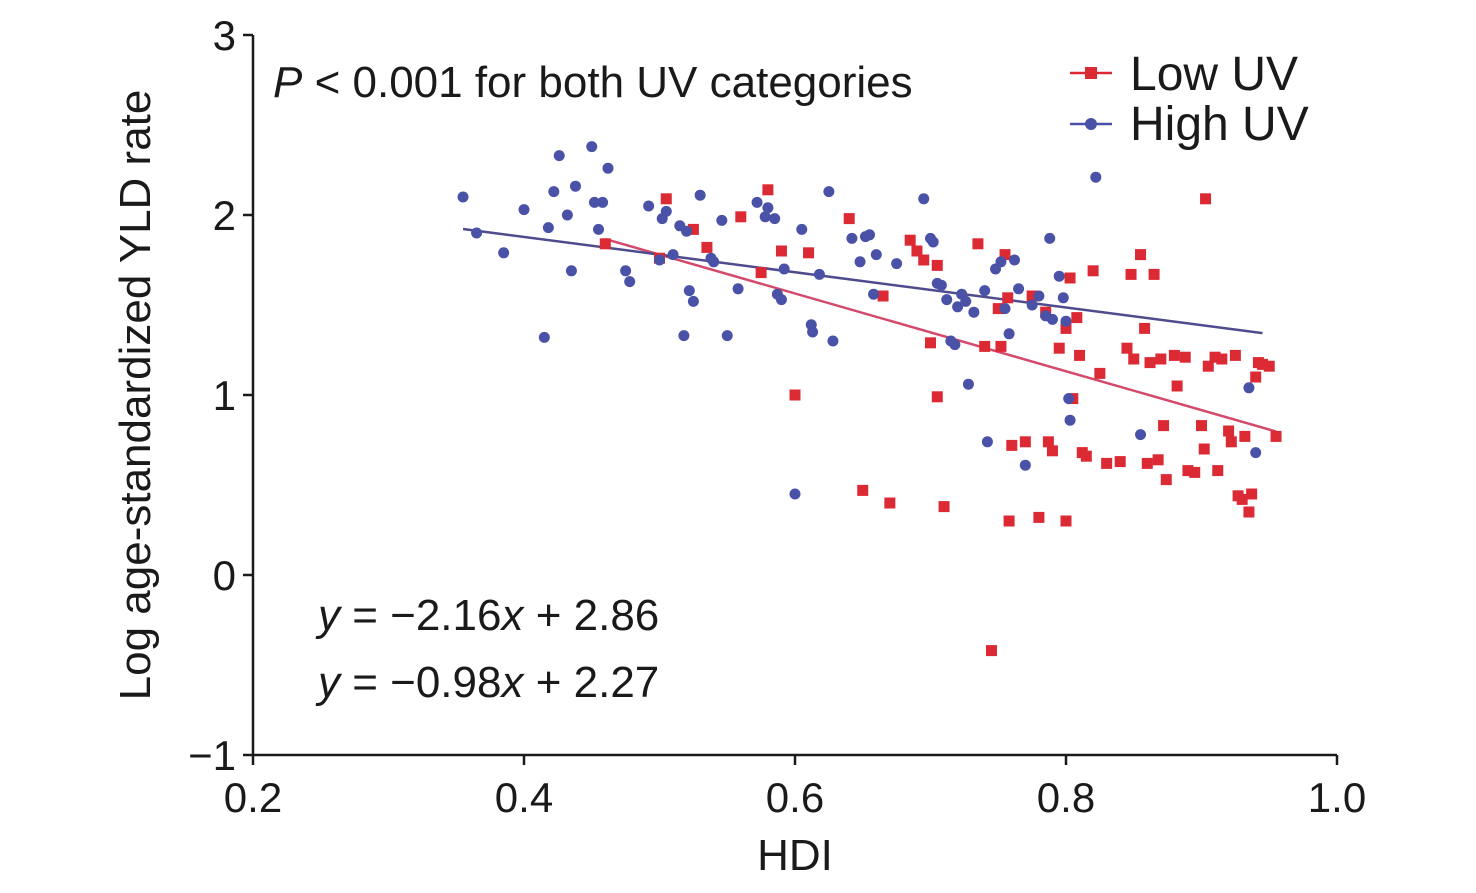  I want to click on equation-low-uv: y = −2.16x + 2.86, so click(487, 615).